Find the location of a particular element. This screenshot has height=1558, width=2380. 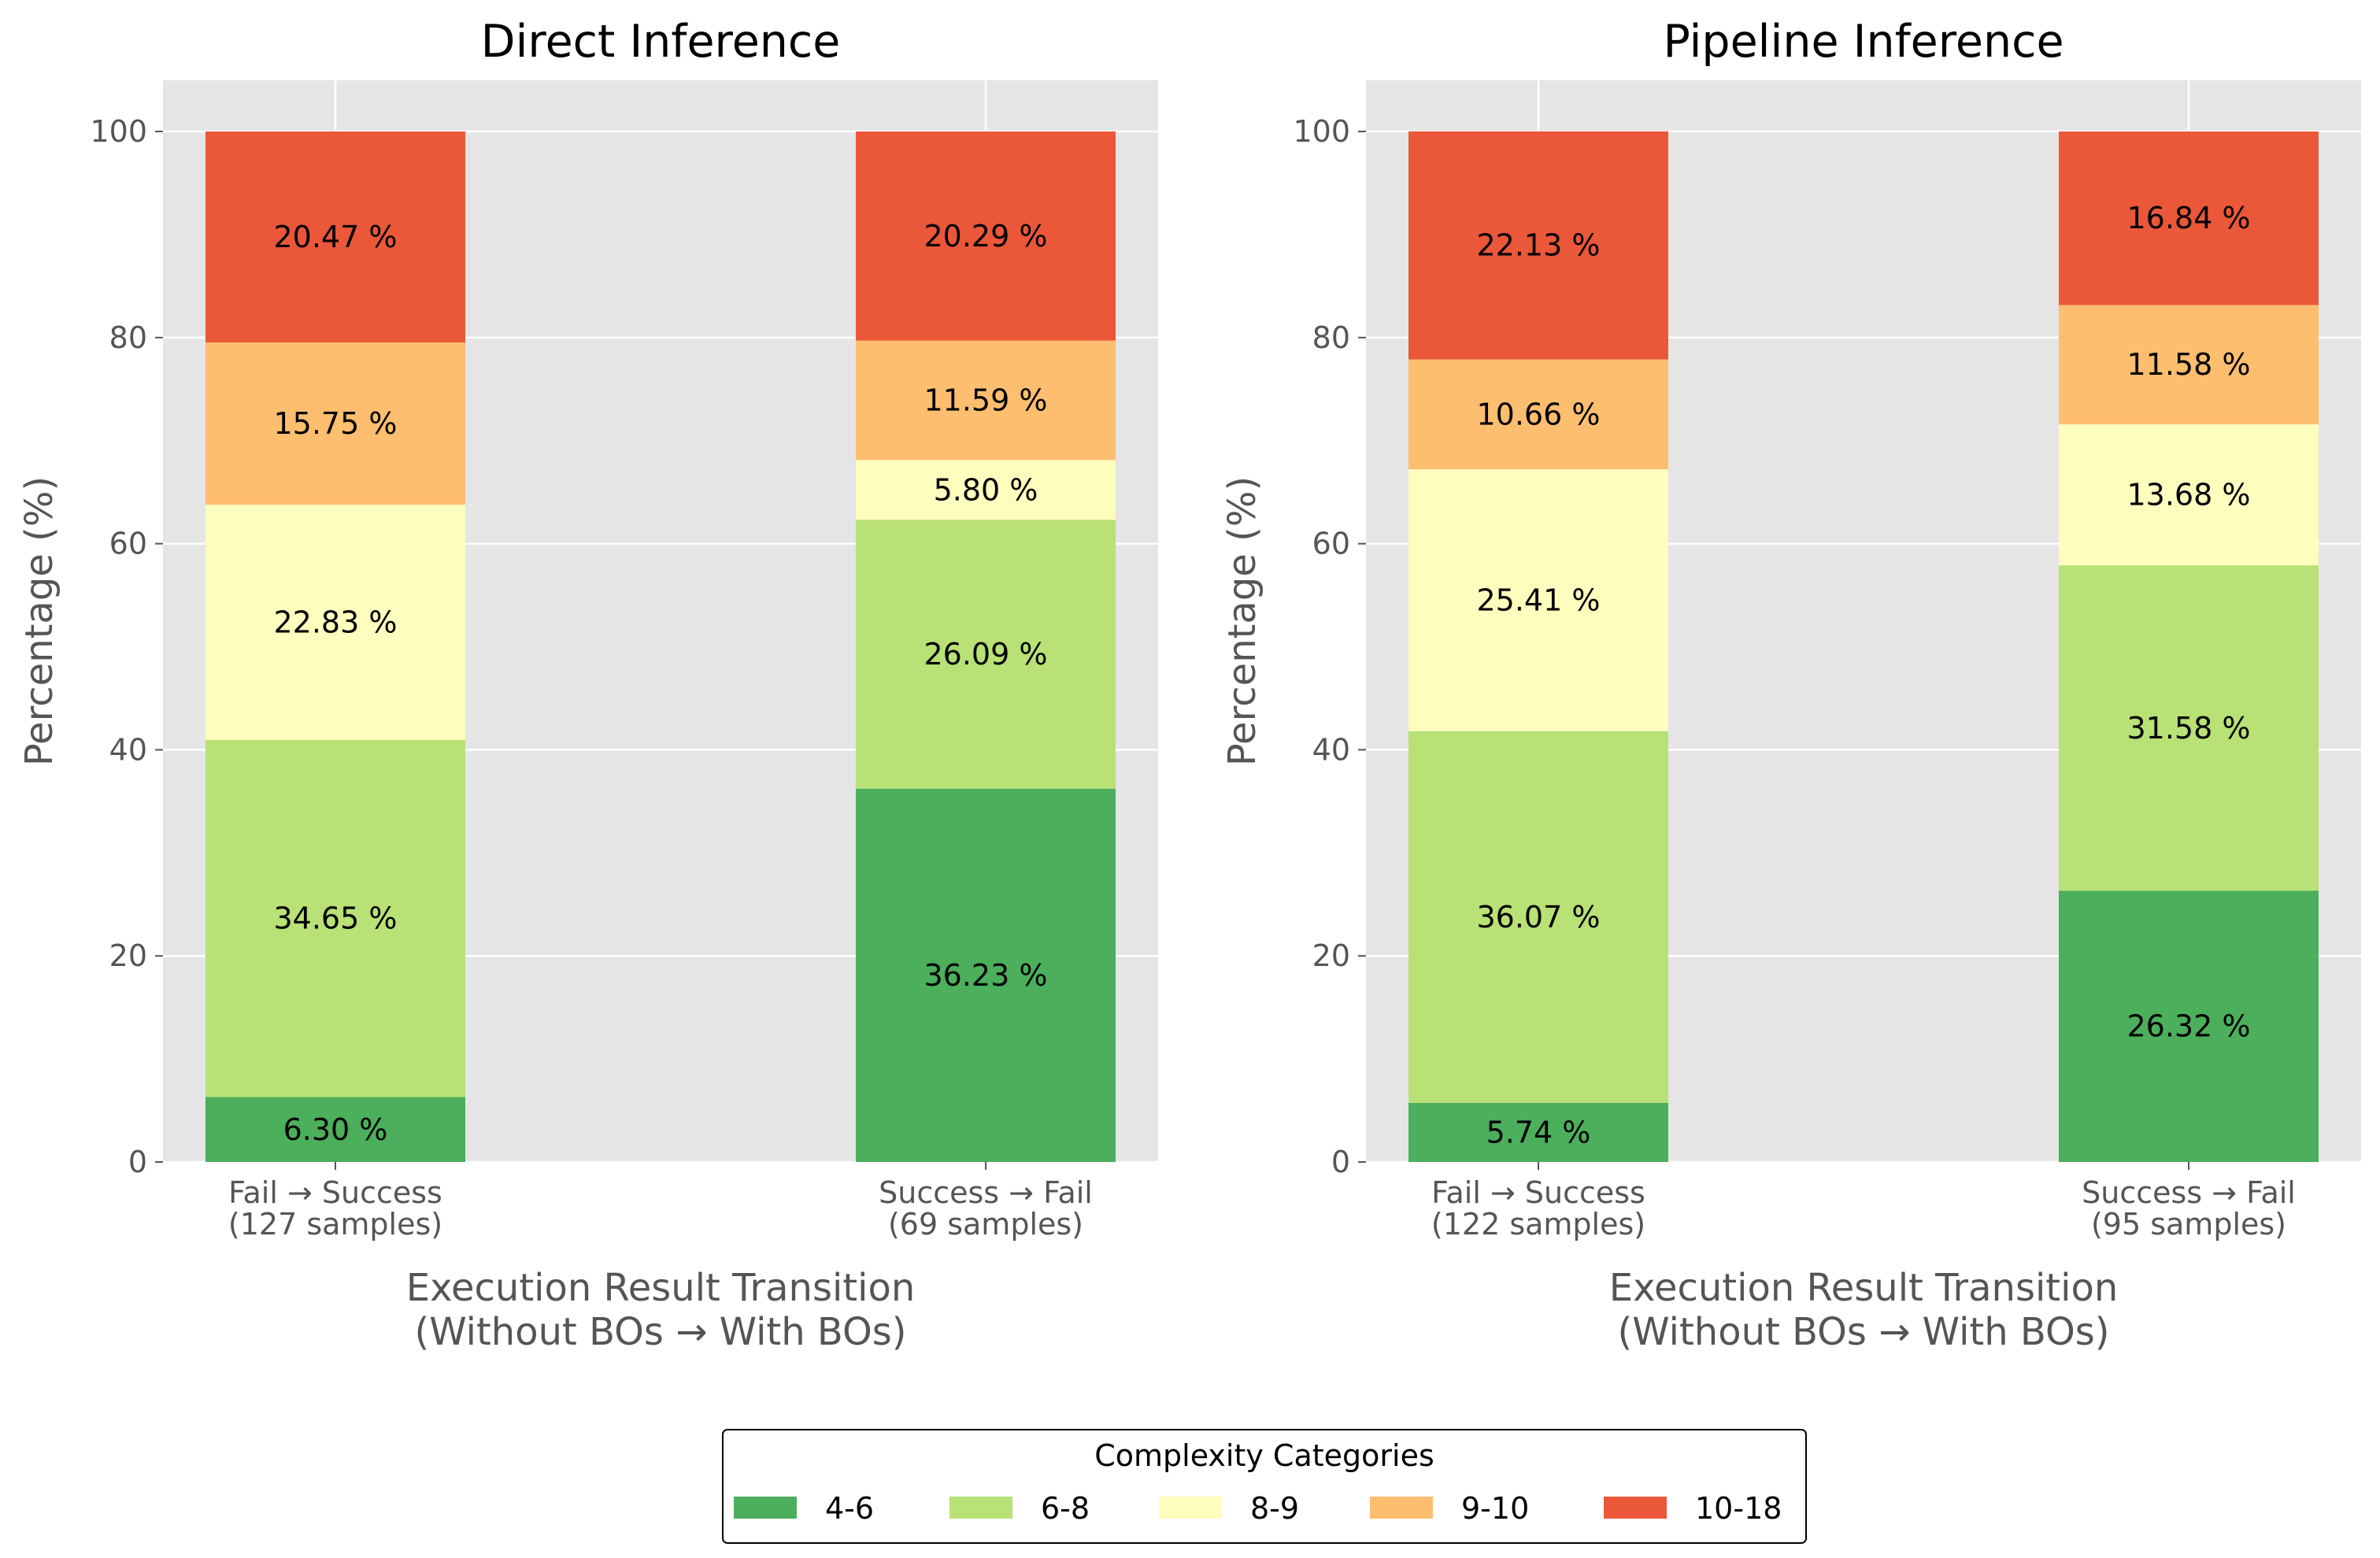

bar-value-label: 26.32 % is located at coordinates (2189, 1026).